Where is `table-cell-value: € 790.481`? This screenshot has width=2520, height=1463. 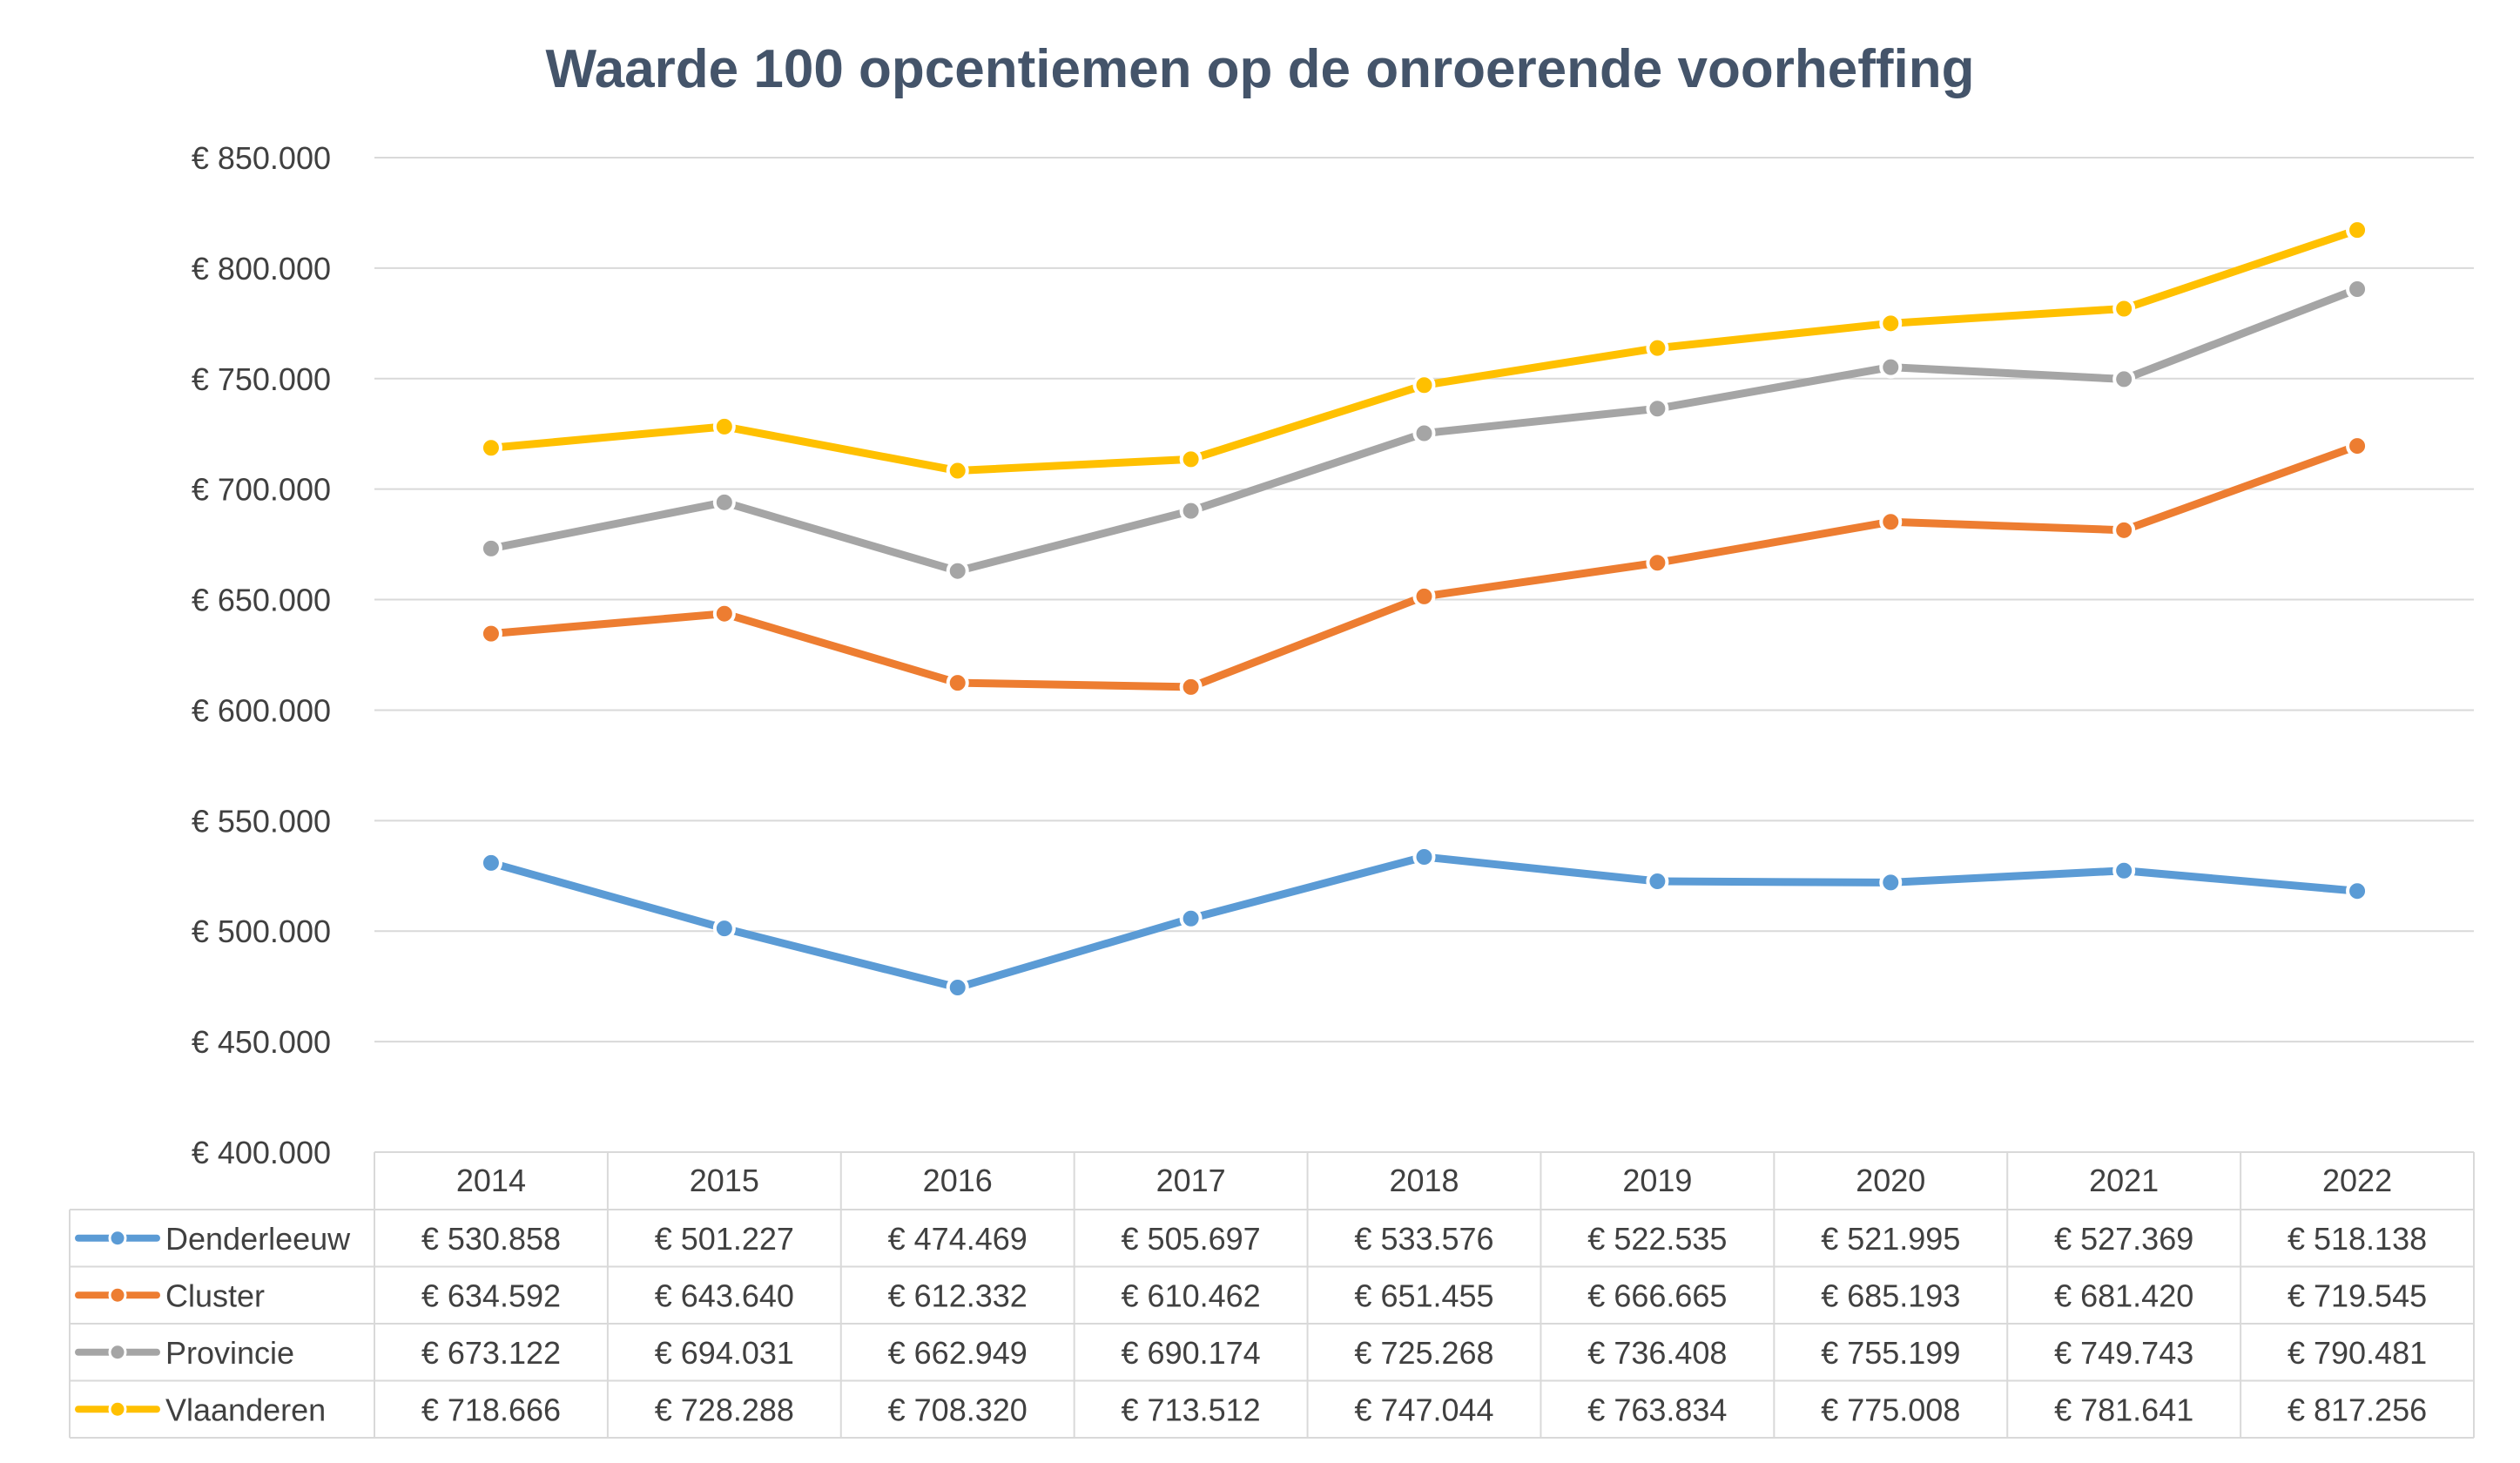
table-cell-value: € 790.481 is located at coordinates (2357, 1353).